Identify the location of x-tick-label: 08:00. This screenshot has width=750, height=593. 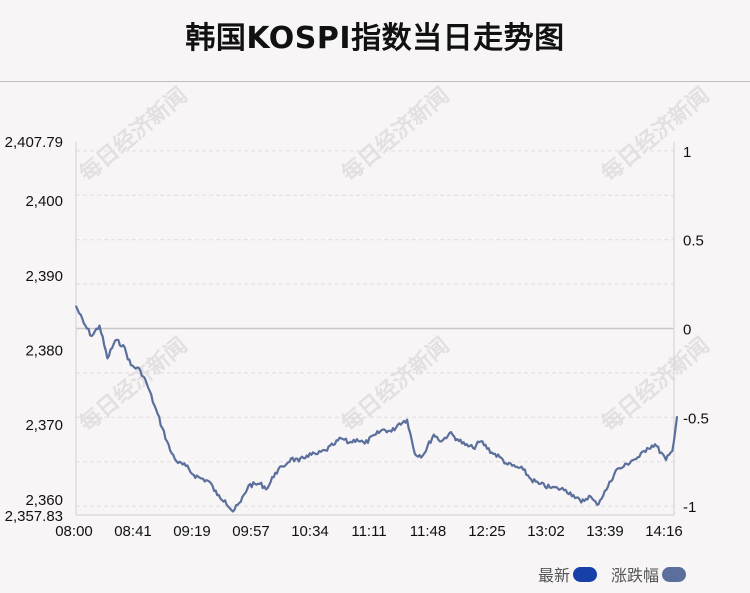
(74, 531).